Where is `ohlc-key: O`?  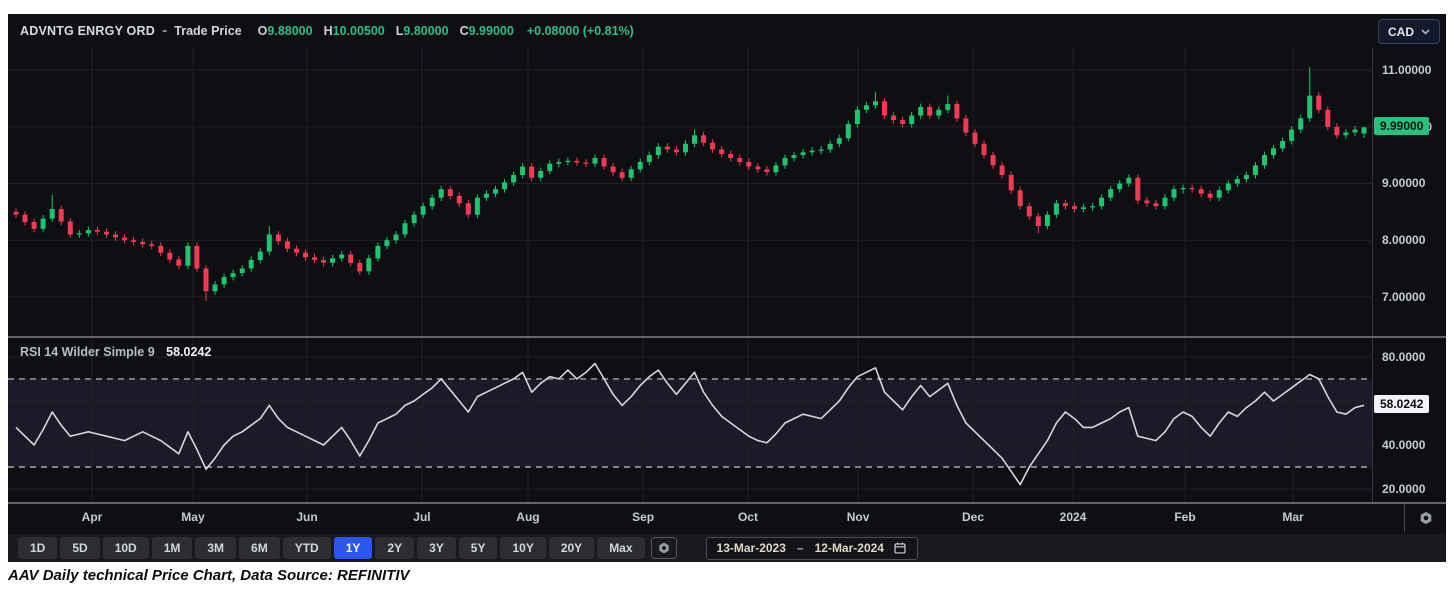 ohlc-key: O is located at coordinates (262, 31).